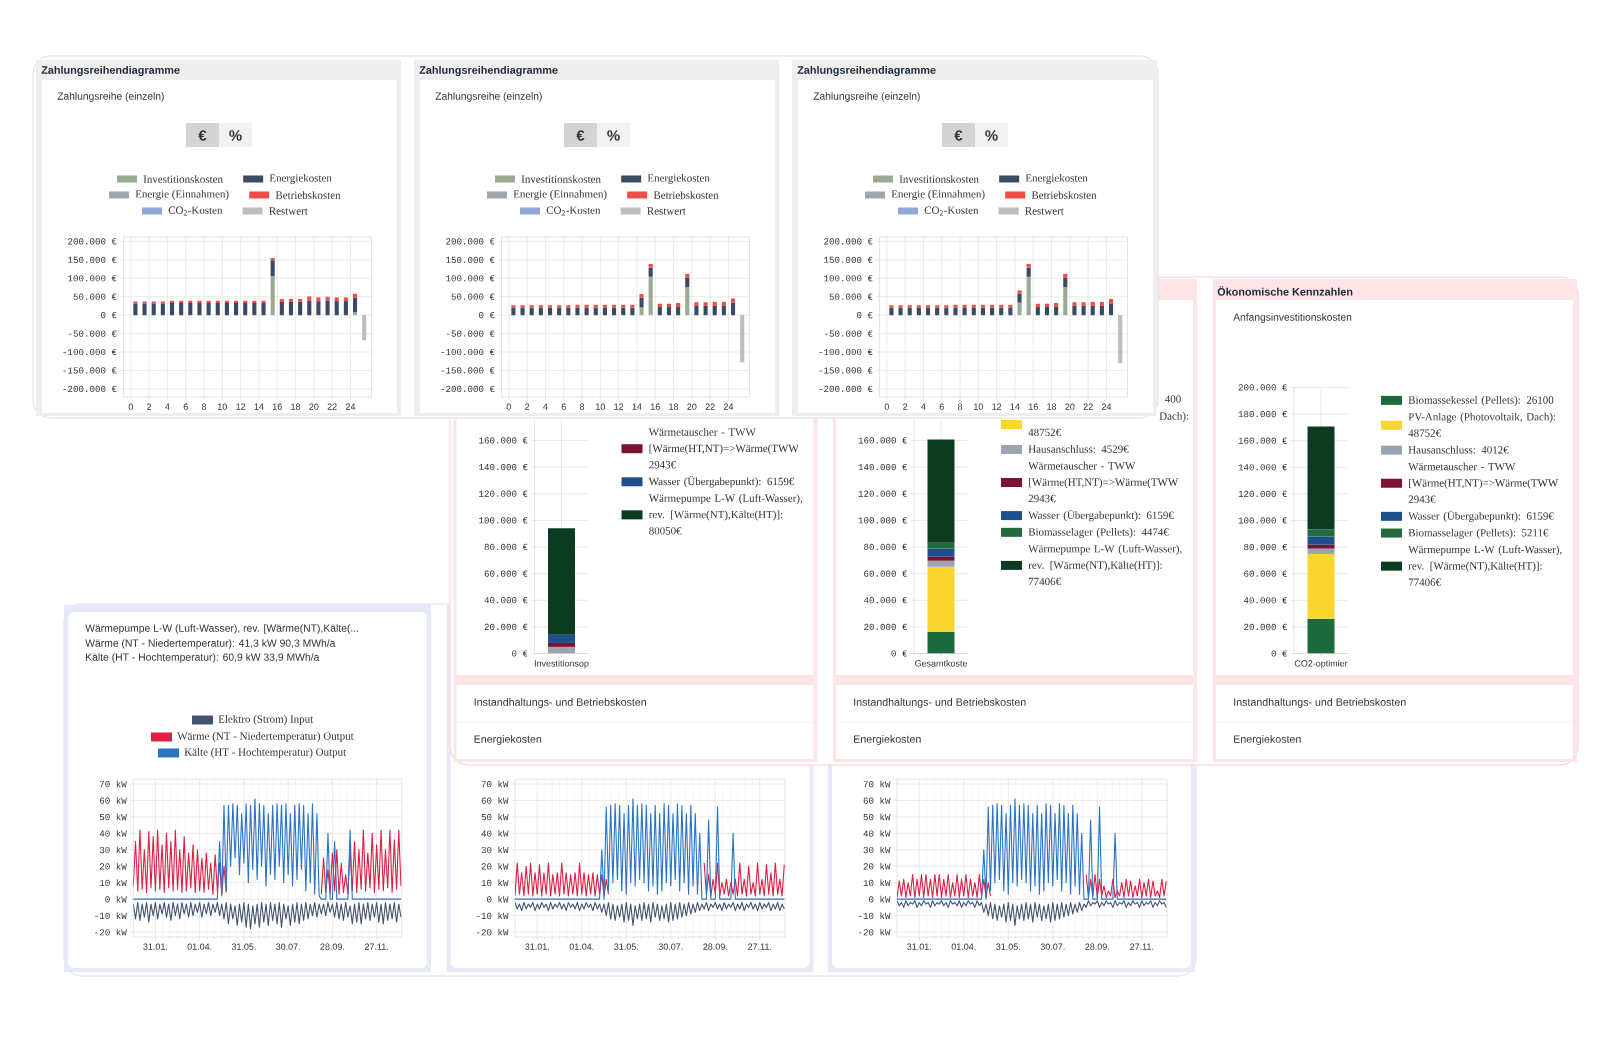 Image resolution: width=1619 pixels, height=1041 pixels. Describe the element at coordinates (113, 784) in the screenshot. I see `y-tick-label: 70 kW` at that location.